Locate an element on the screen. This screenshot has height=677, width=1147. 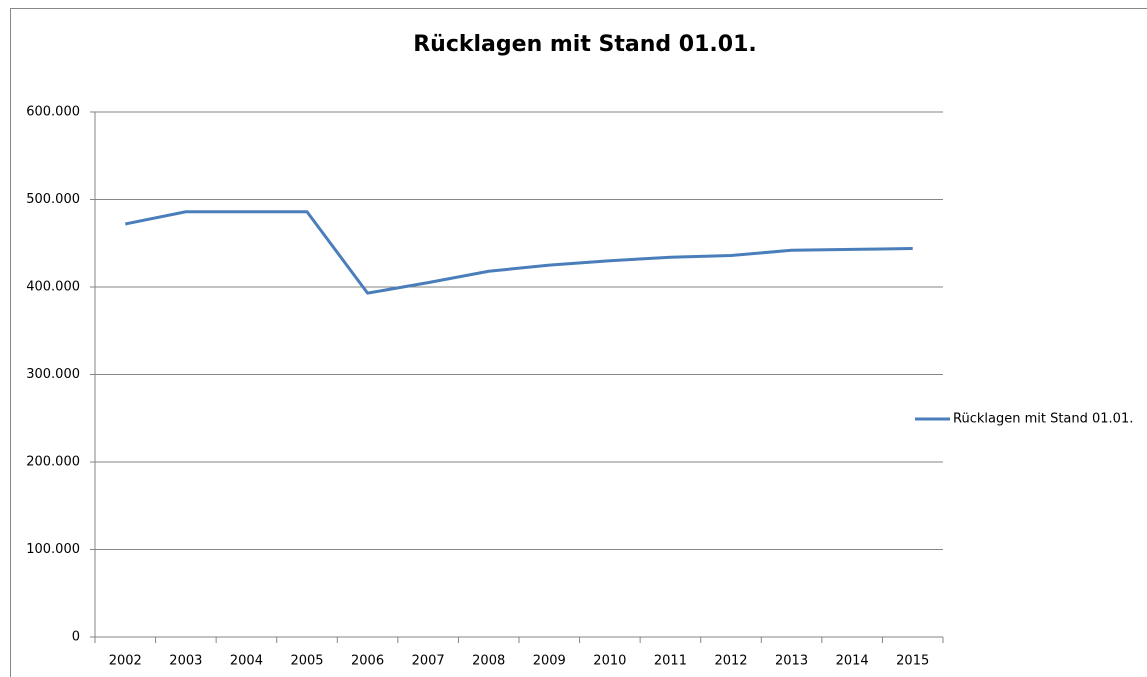
y-tick-label: 600.000 is located at coordinates (53, 112).